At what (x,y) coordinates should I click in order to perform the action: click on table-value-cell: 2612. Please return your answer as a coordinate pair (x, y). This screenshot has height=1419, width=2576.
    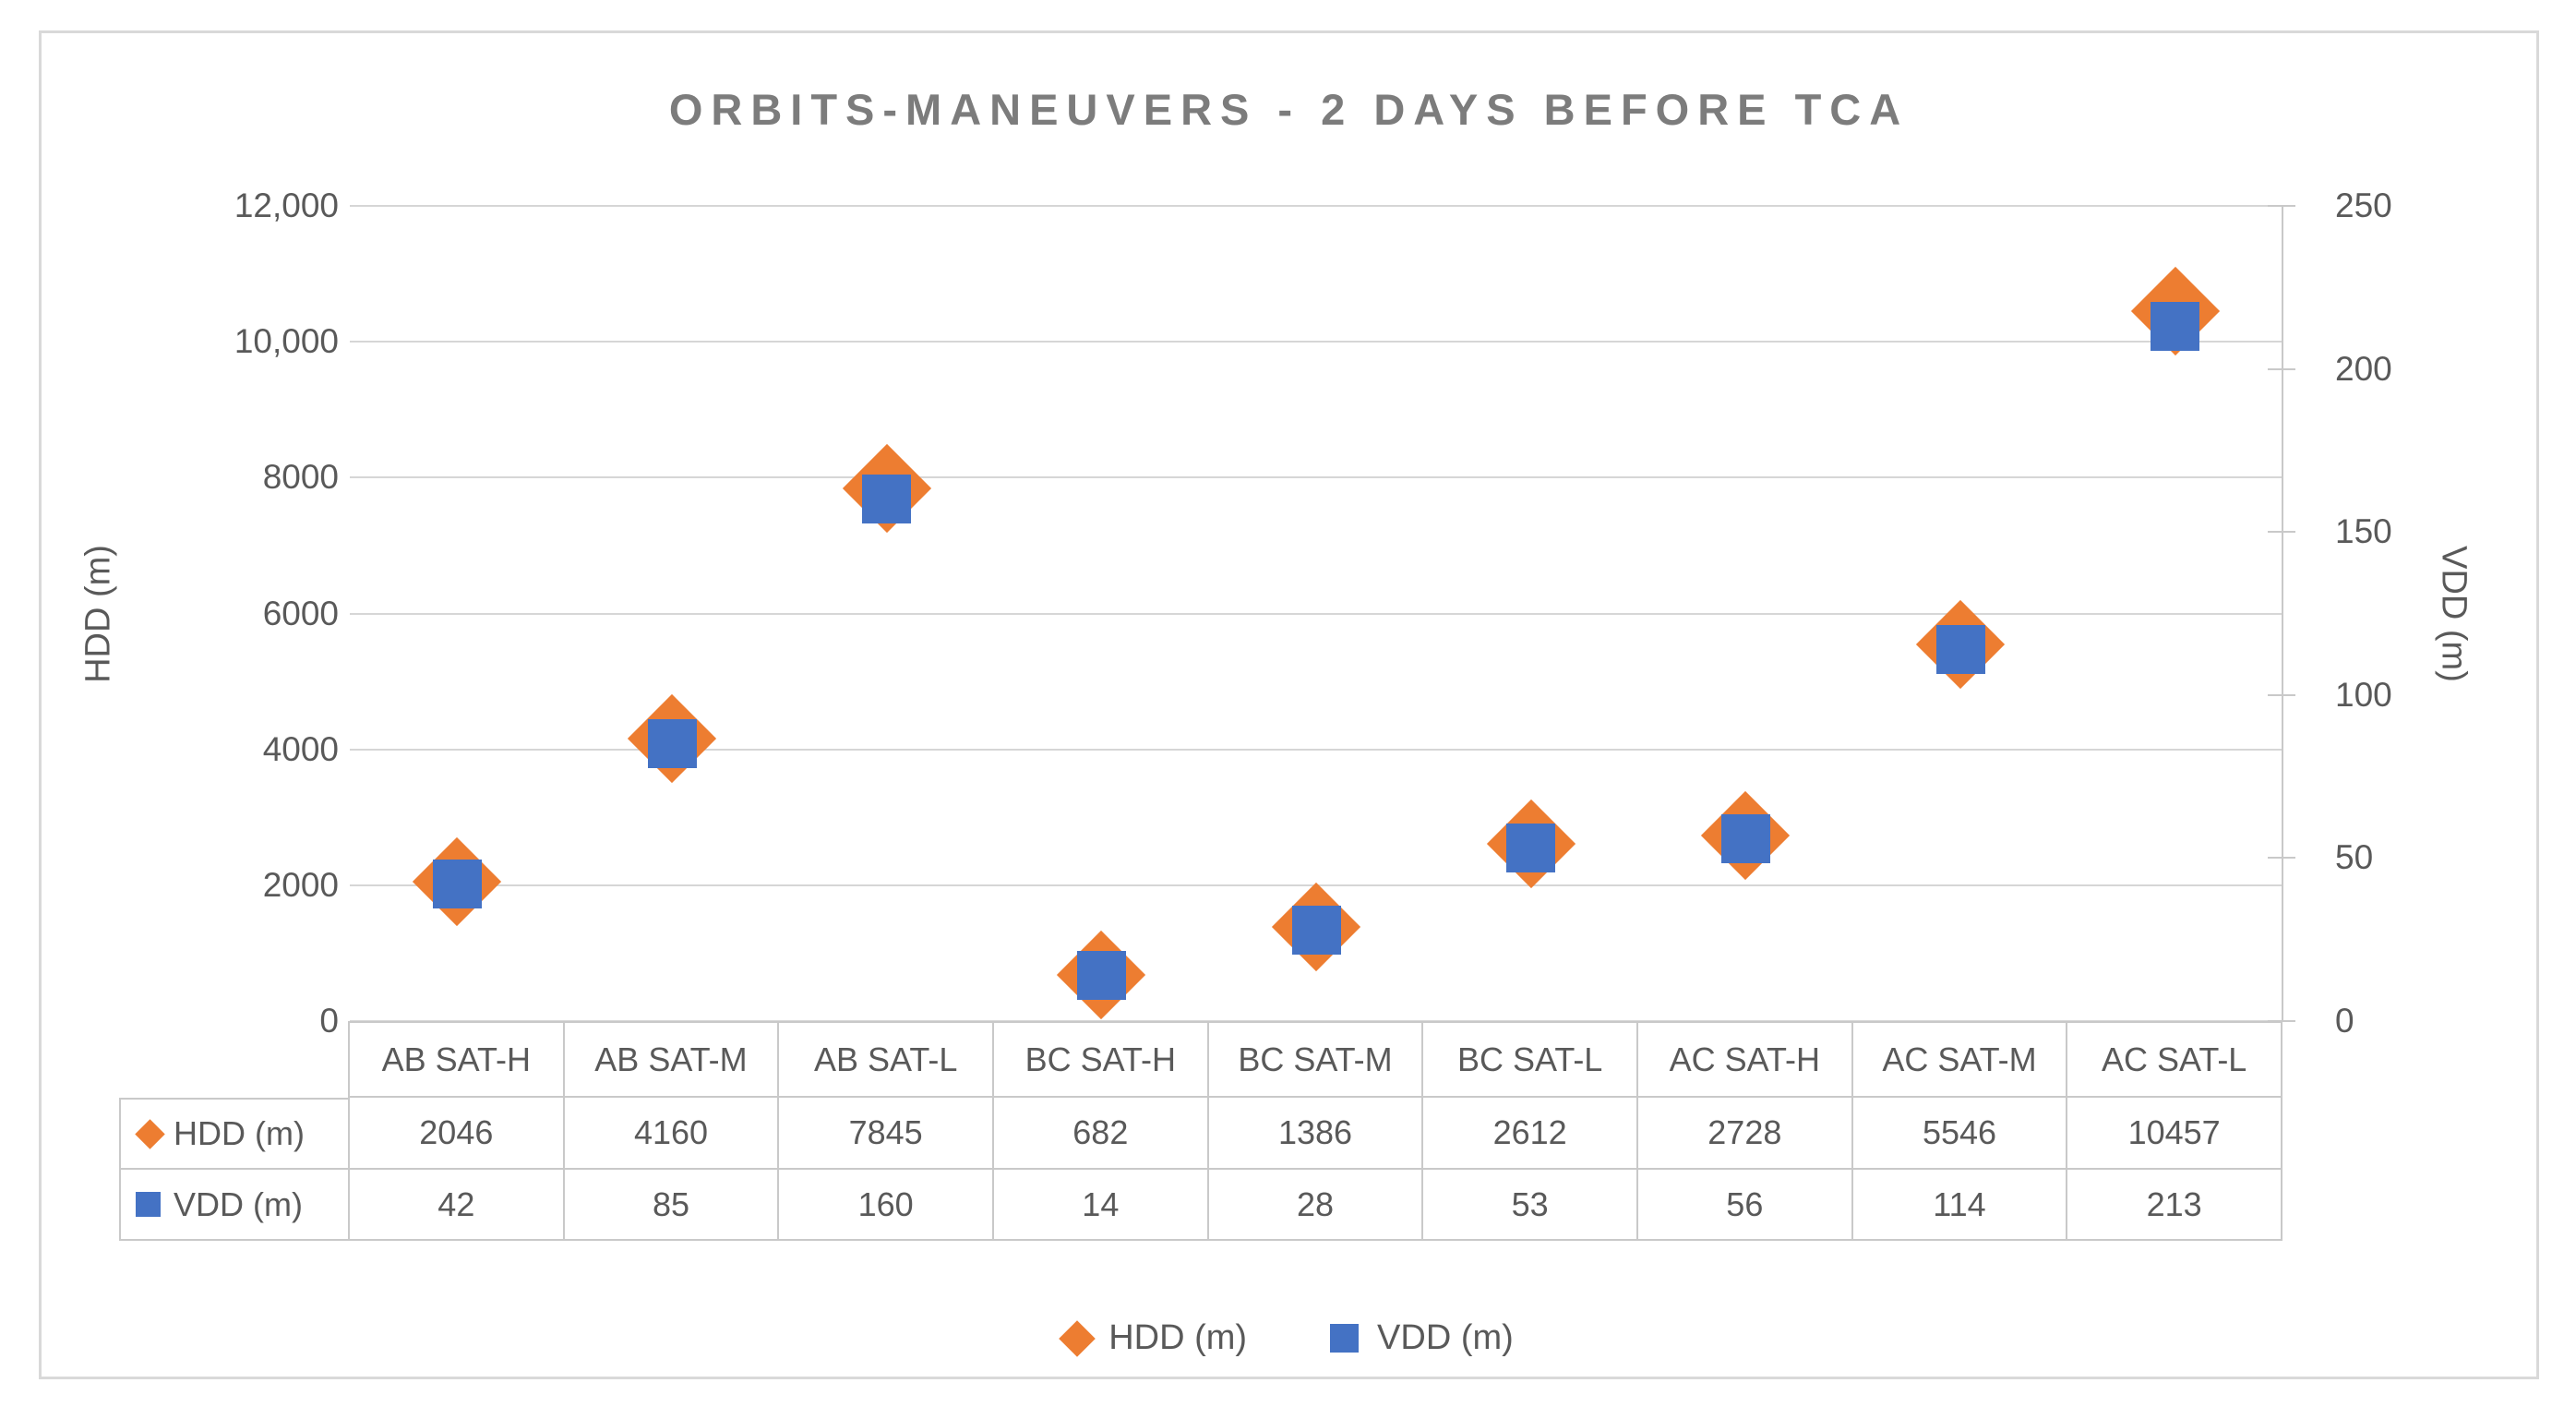
    Looking at the image, I should click on (1530, 1134).